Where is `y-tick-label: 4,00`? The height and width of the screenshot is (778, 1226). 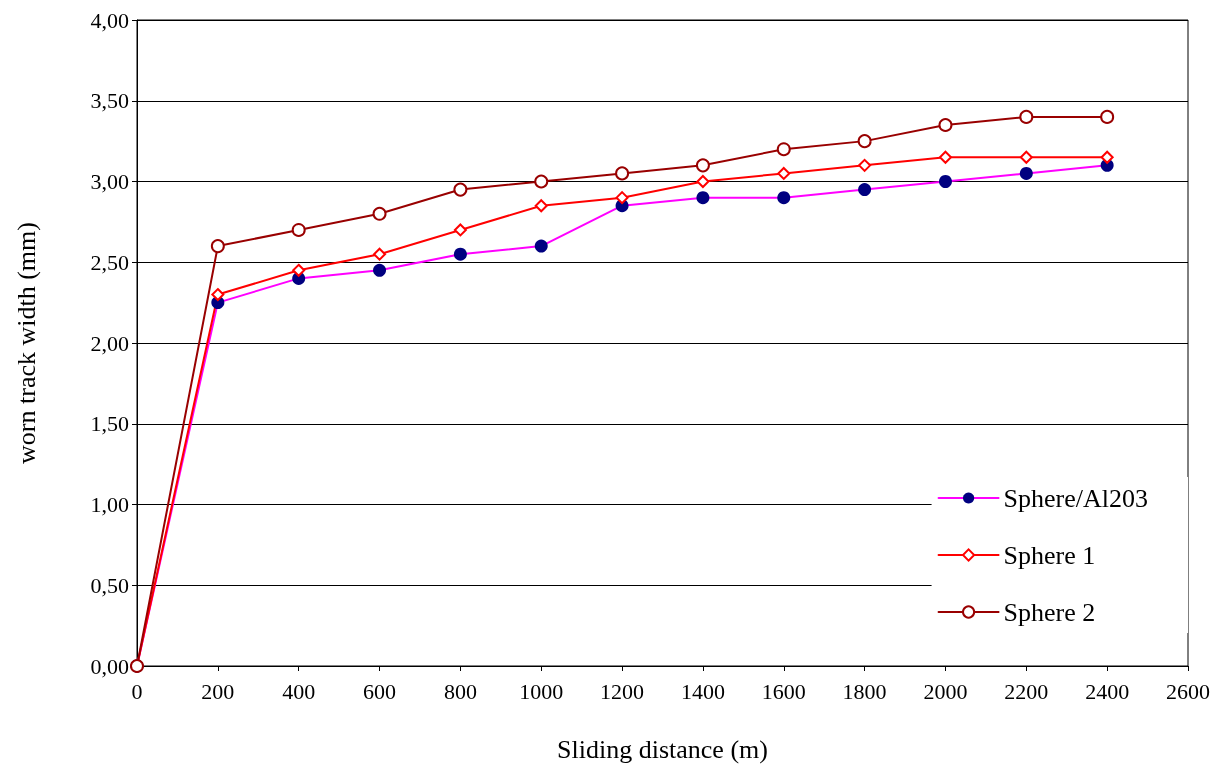 y-tick-label: 4,00 is located at coordinates (109, 20).